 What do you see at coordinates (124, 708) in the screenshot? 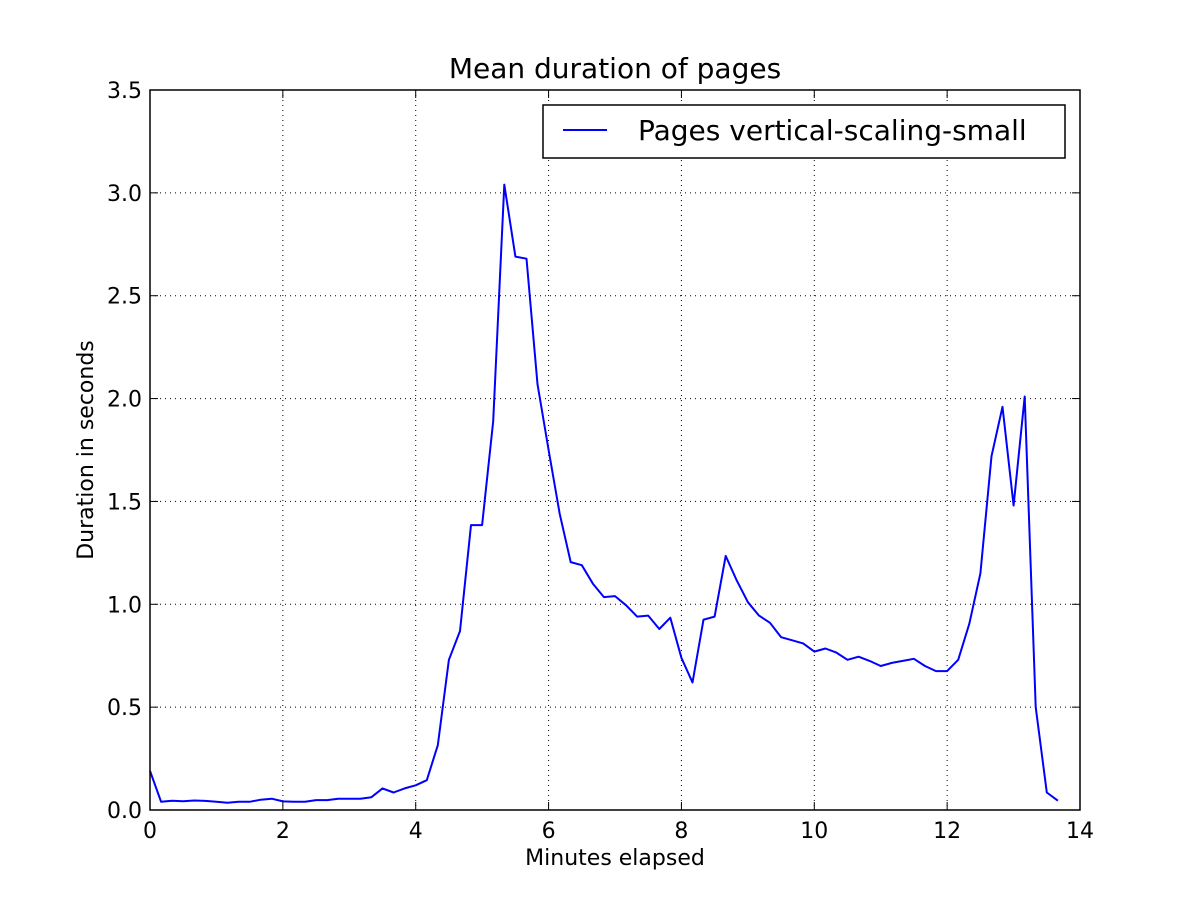
I see `y-tick-label: 0.5` at bounding box center [124, 708].